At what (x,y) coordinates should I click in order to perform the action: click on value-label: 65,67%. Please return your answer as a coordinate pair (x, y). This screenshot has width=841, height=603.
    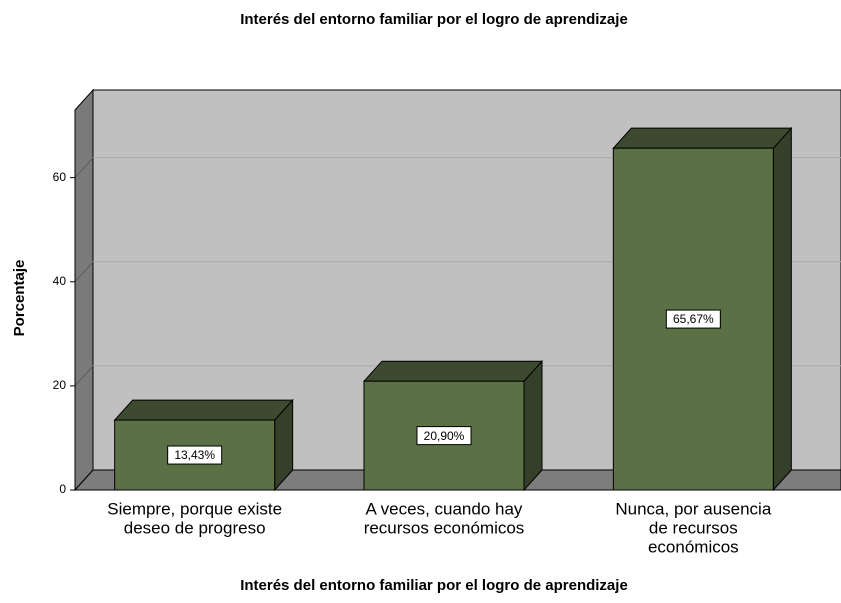
    Looking at the image, I should click on (693, 319).